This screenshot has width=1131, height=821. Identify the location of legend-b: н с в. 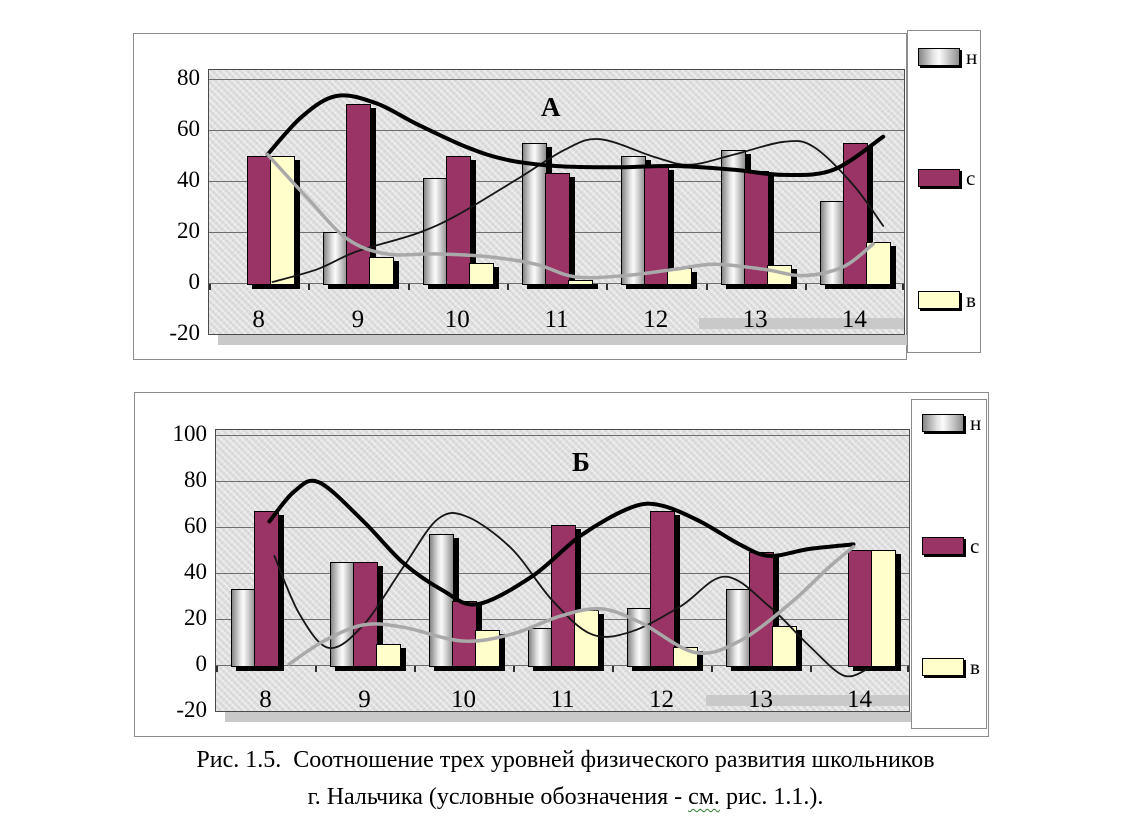
(949, 564).